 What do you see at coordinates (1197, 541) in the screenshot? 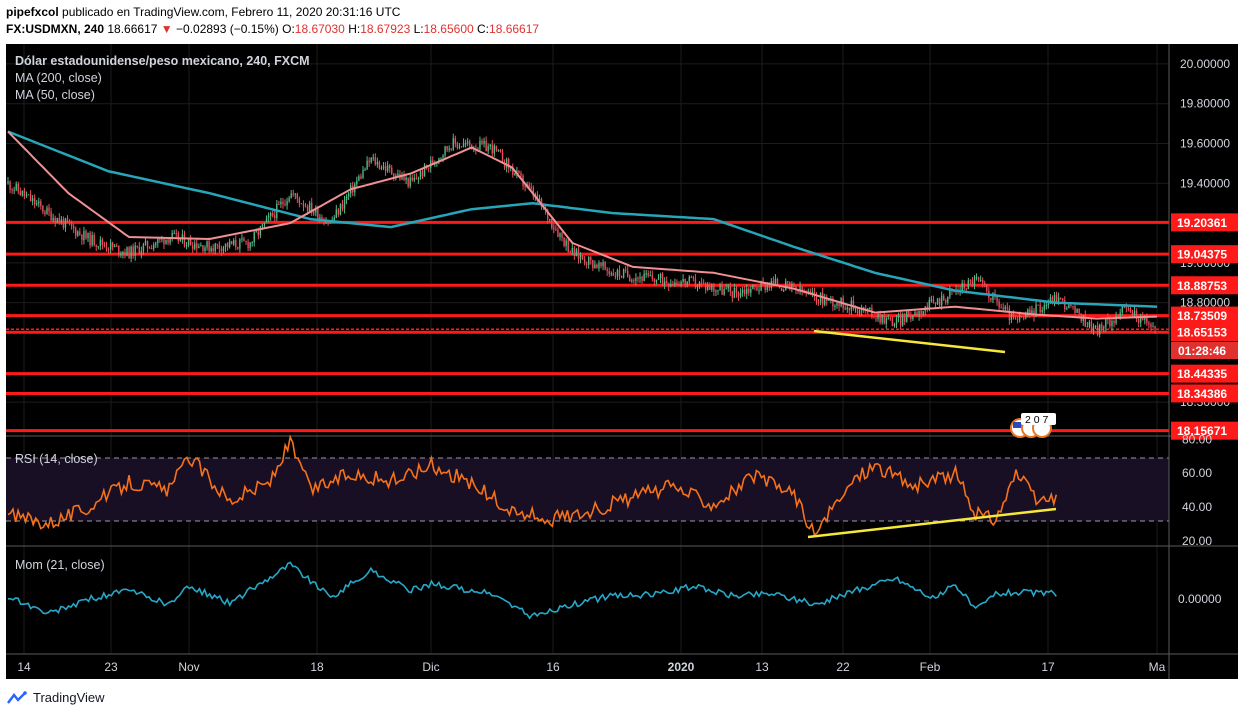
I see `rsi-tick-3: 20.00` at bounding box center [1197, 541].